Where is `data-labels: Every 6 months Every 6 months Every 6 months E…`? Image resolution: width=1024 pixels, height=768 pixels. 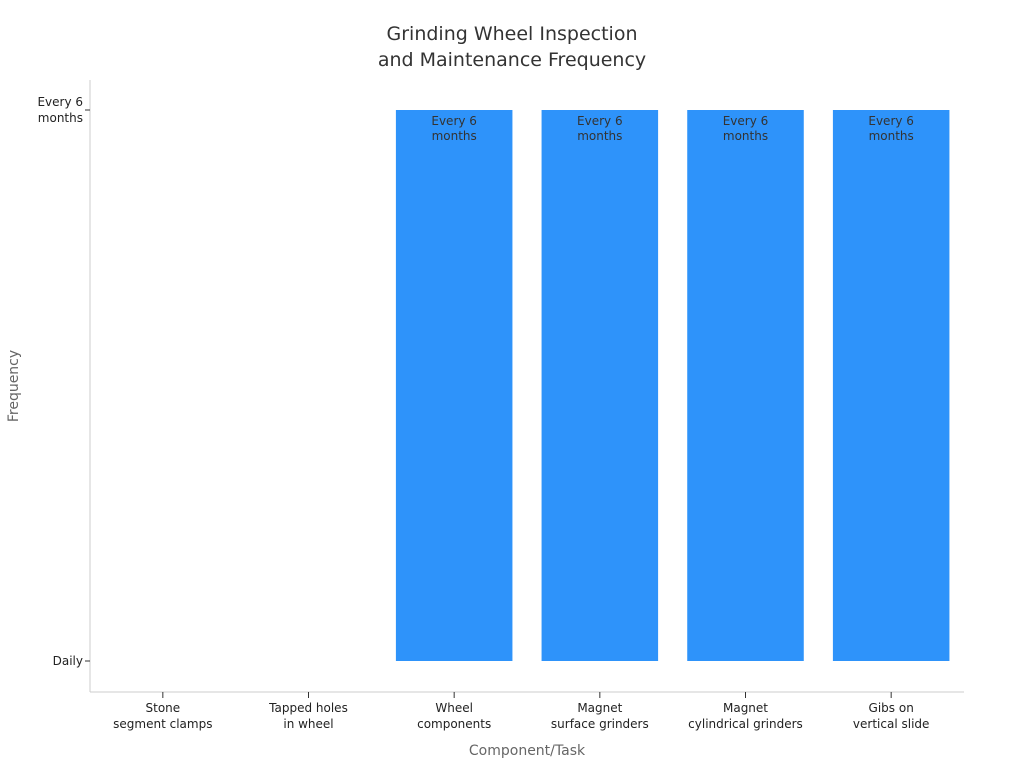
data-labels: Every 6 months Every 6 months Every 6 months E… is located at coordinates (672, 128).